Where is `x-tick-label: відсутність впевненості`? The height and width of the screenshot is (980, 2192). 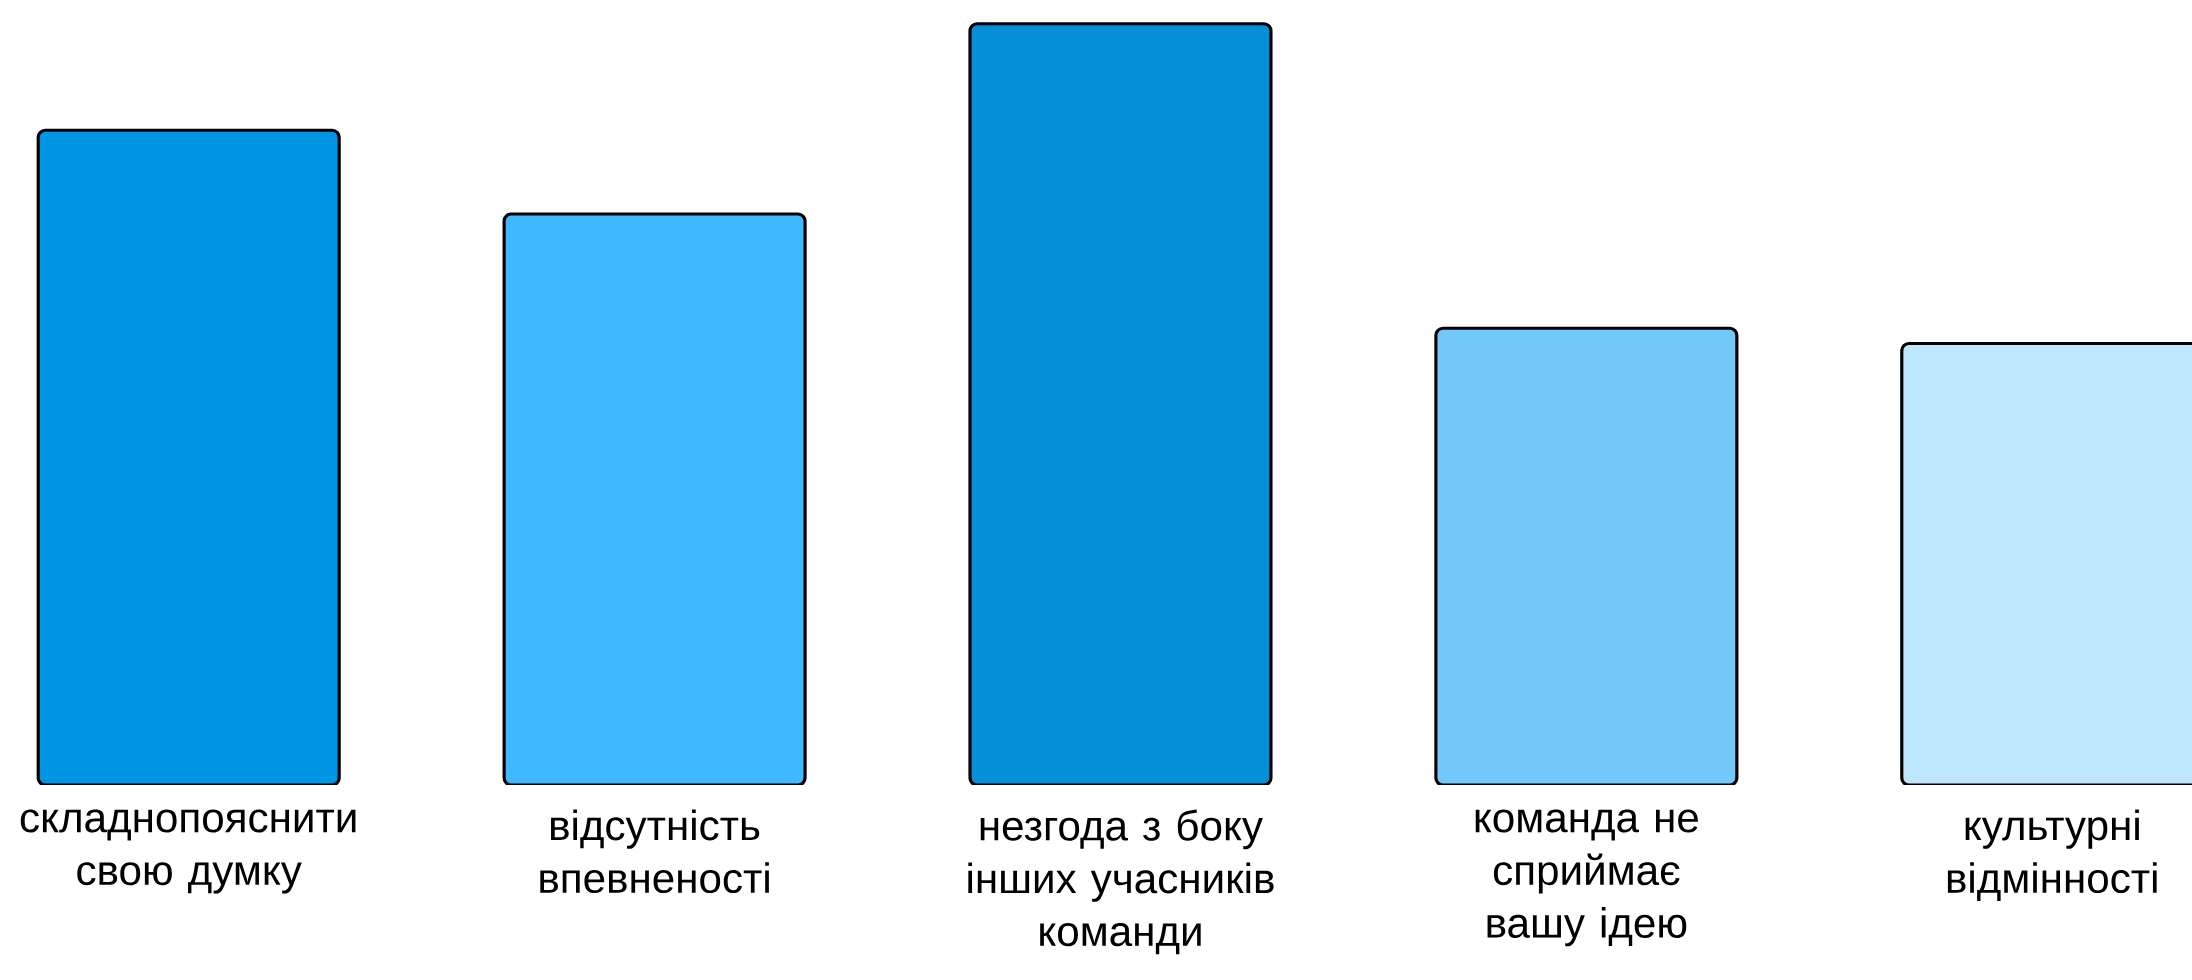
x-tick-label: відсутність впевненості is located at coordinates (654, 851).